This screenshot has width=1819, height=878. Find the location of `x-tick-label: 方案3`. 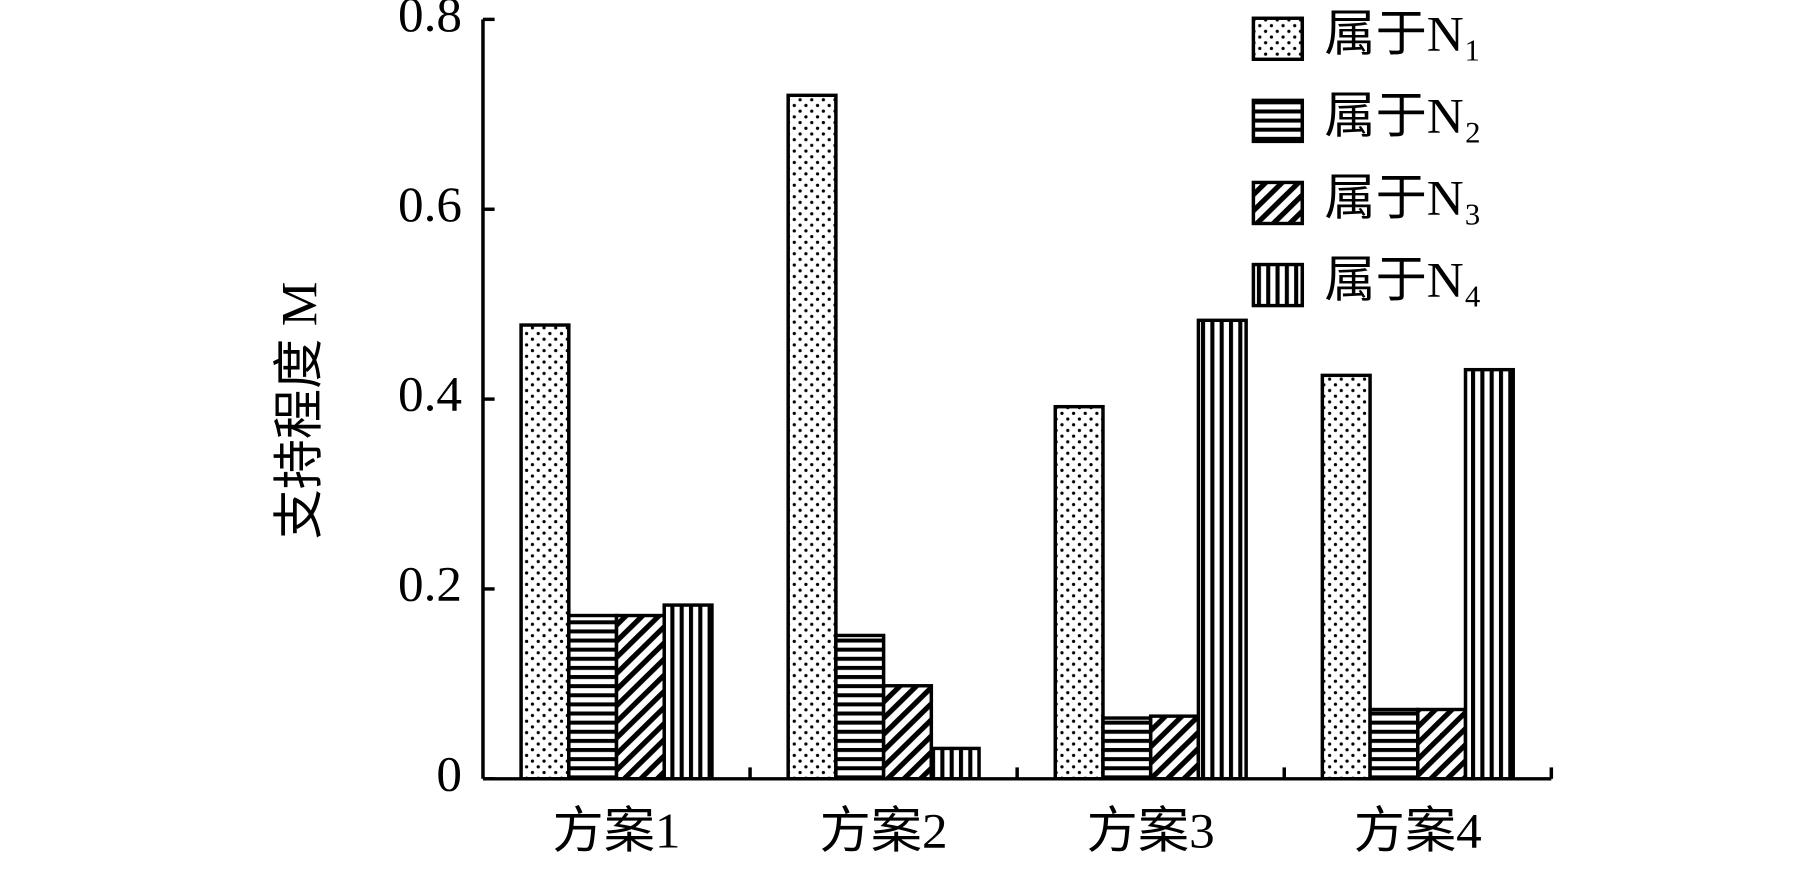

x-tick-label: 方案3 is located at coordinates (1151, 830).